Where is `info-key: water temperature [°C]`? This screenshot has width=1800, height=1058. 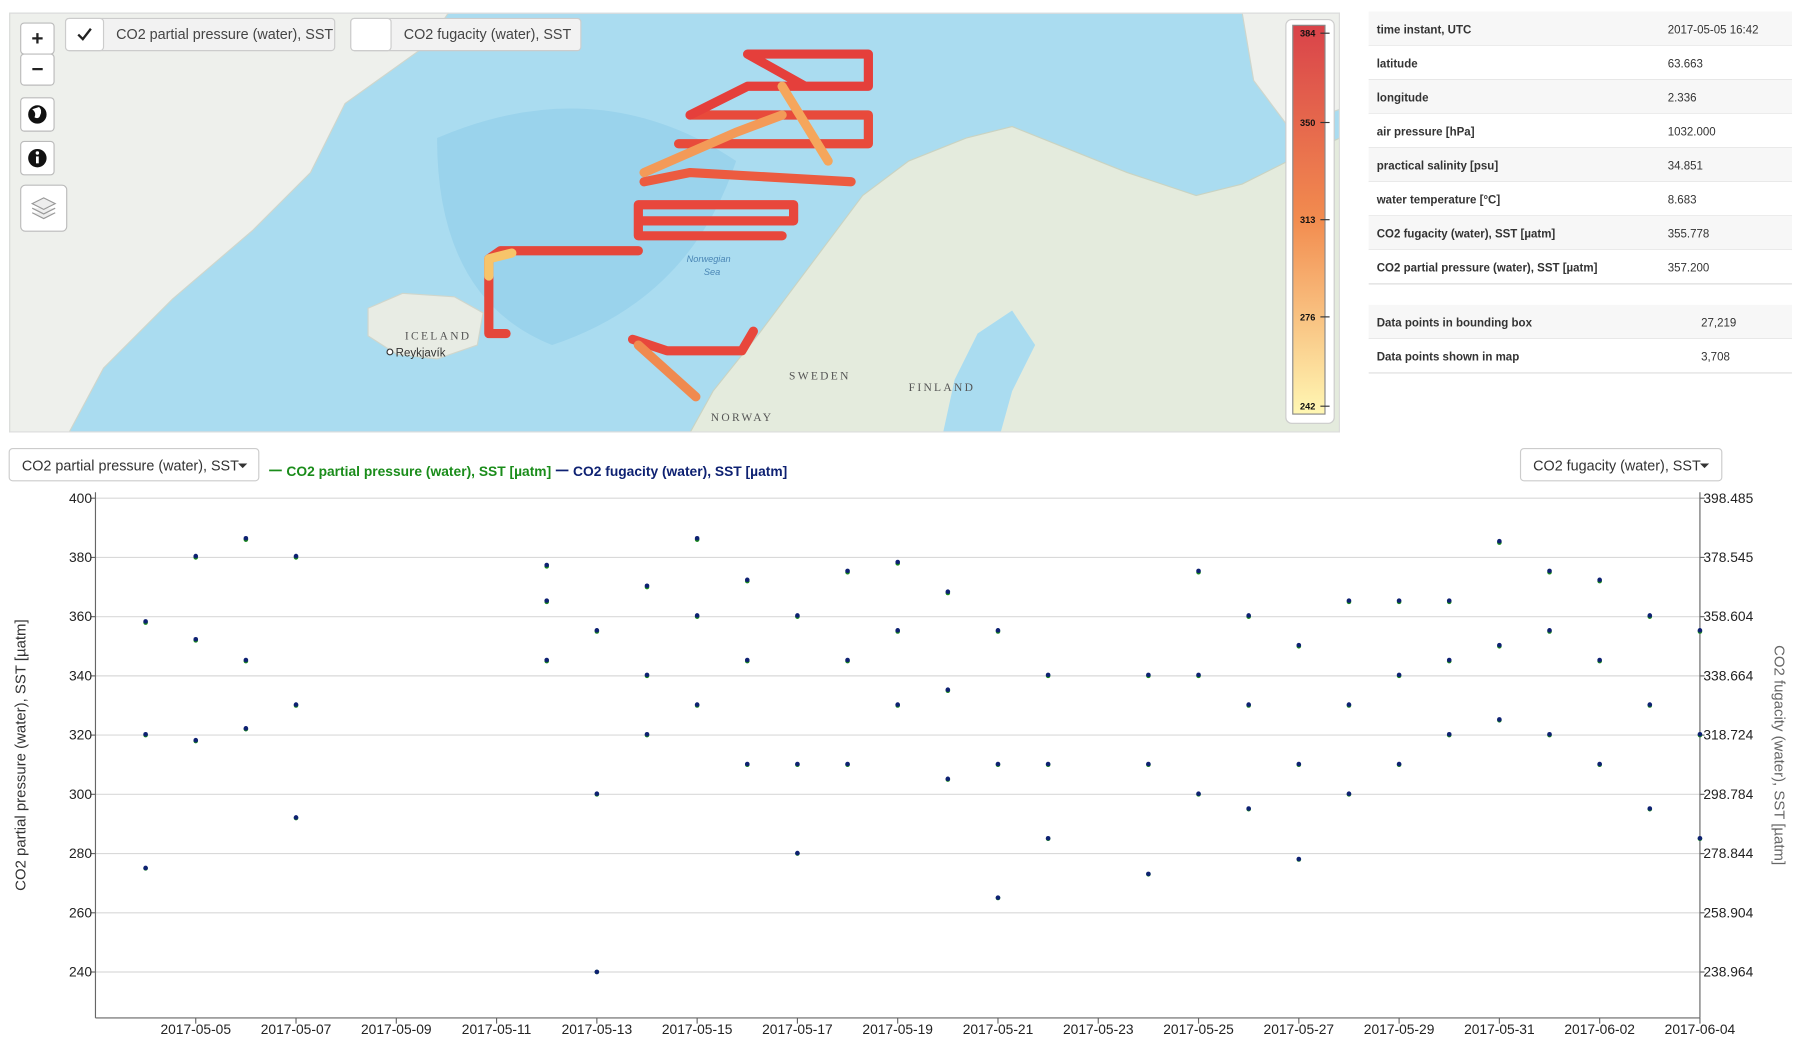
info-key: water temperature [°C] is located at coordinates (1438, 201).